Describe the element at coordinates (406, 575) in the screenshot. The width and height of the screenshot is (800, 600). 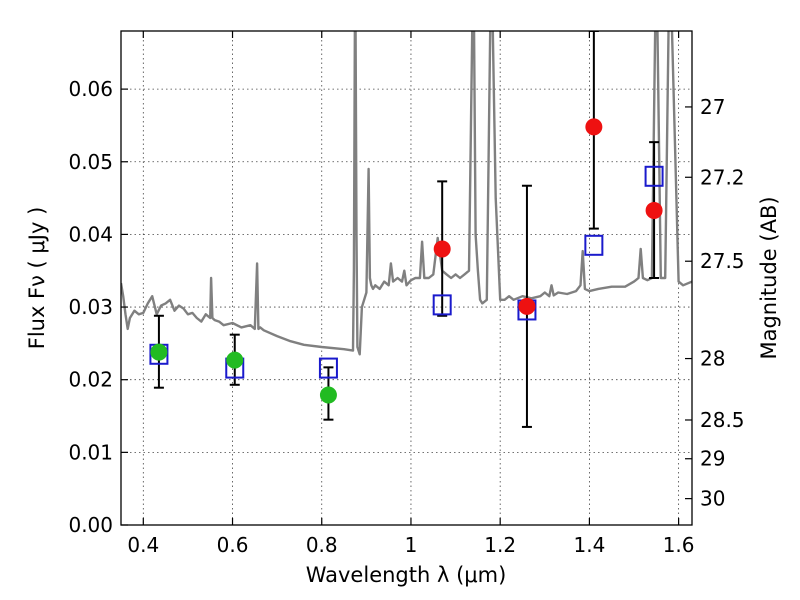
I see `x-axis-label: Wavelength λ (μm)` at that location.